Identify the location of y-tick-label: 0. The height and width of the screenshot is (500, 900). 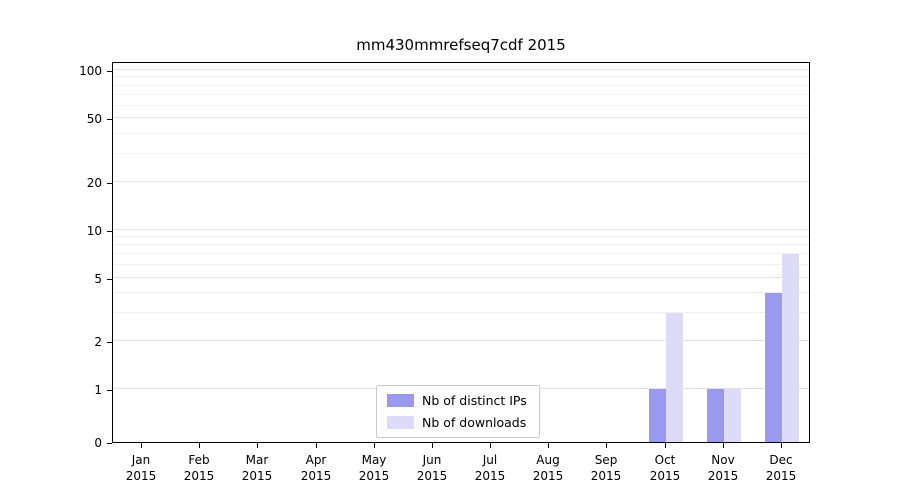
(98, 443).